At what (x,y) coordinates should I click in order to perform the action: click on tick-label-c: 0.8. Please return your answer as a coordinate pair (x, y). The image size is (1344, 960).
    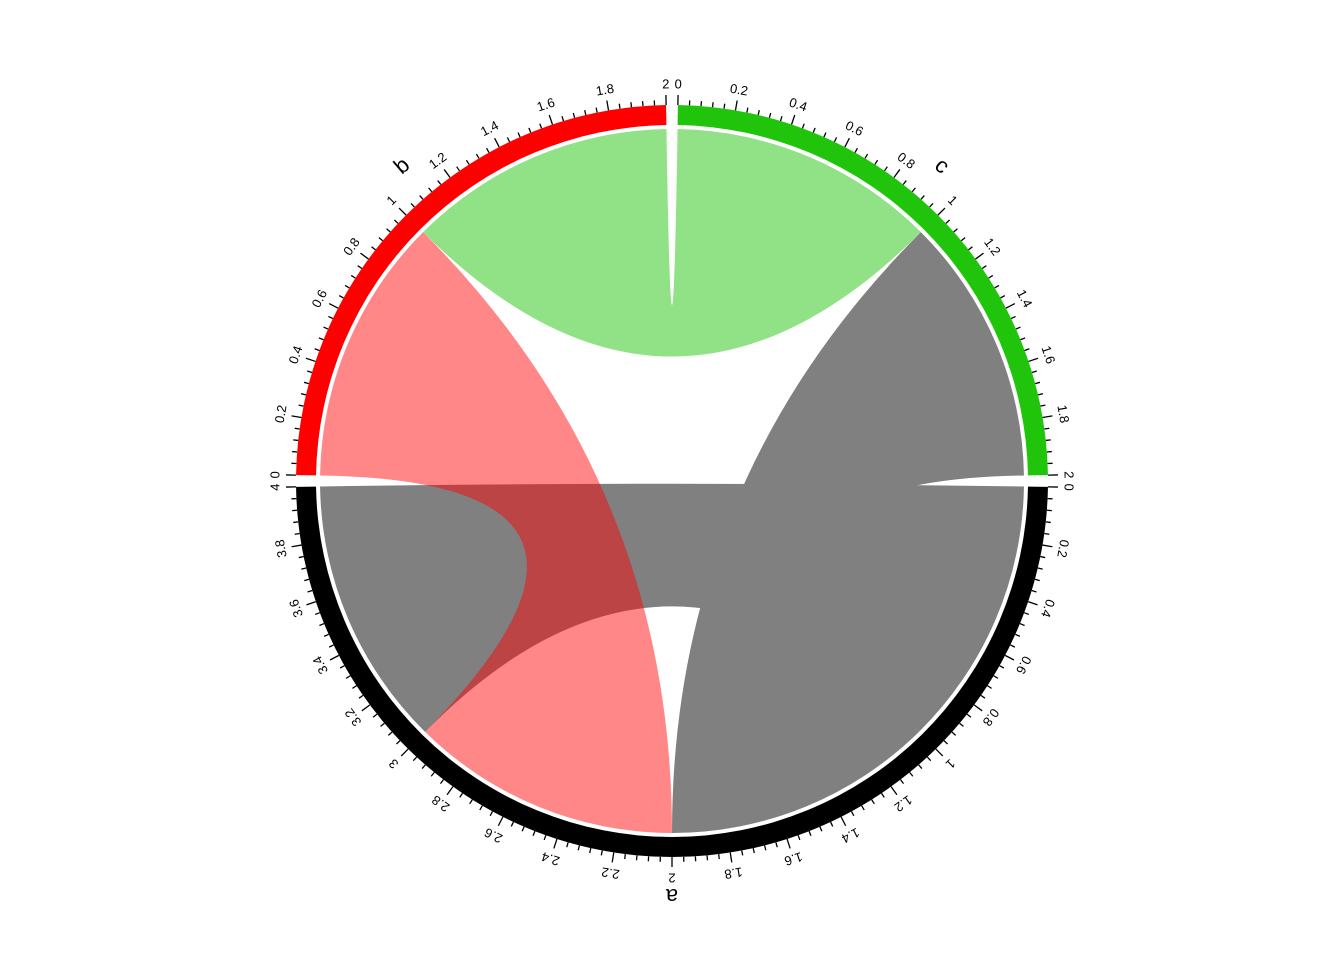
    Looking at the image, I should click on (906, 160).